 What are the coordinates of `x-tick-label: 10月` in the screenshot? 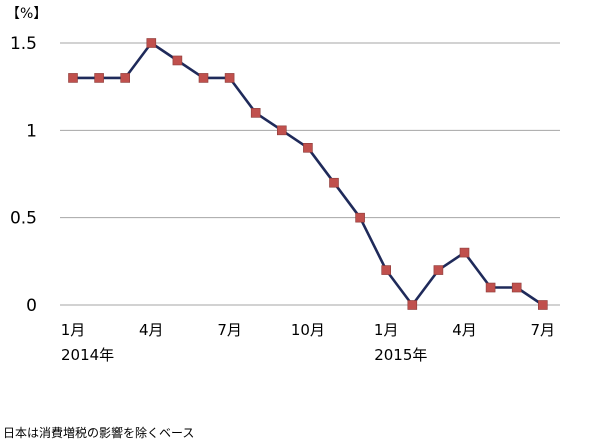 It's located at (308, 330).